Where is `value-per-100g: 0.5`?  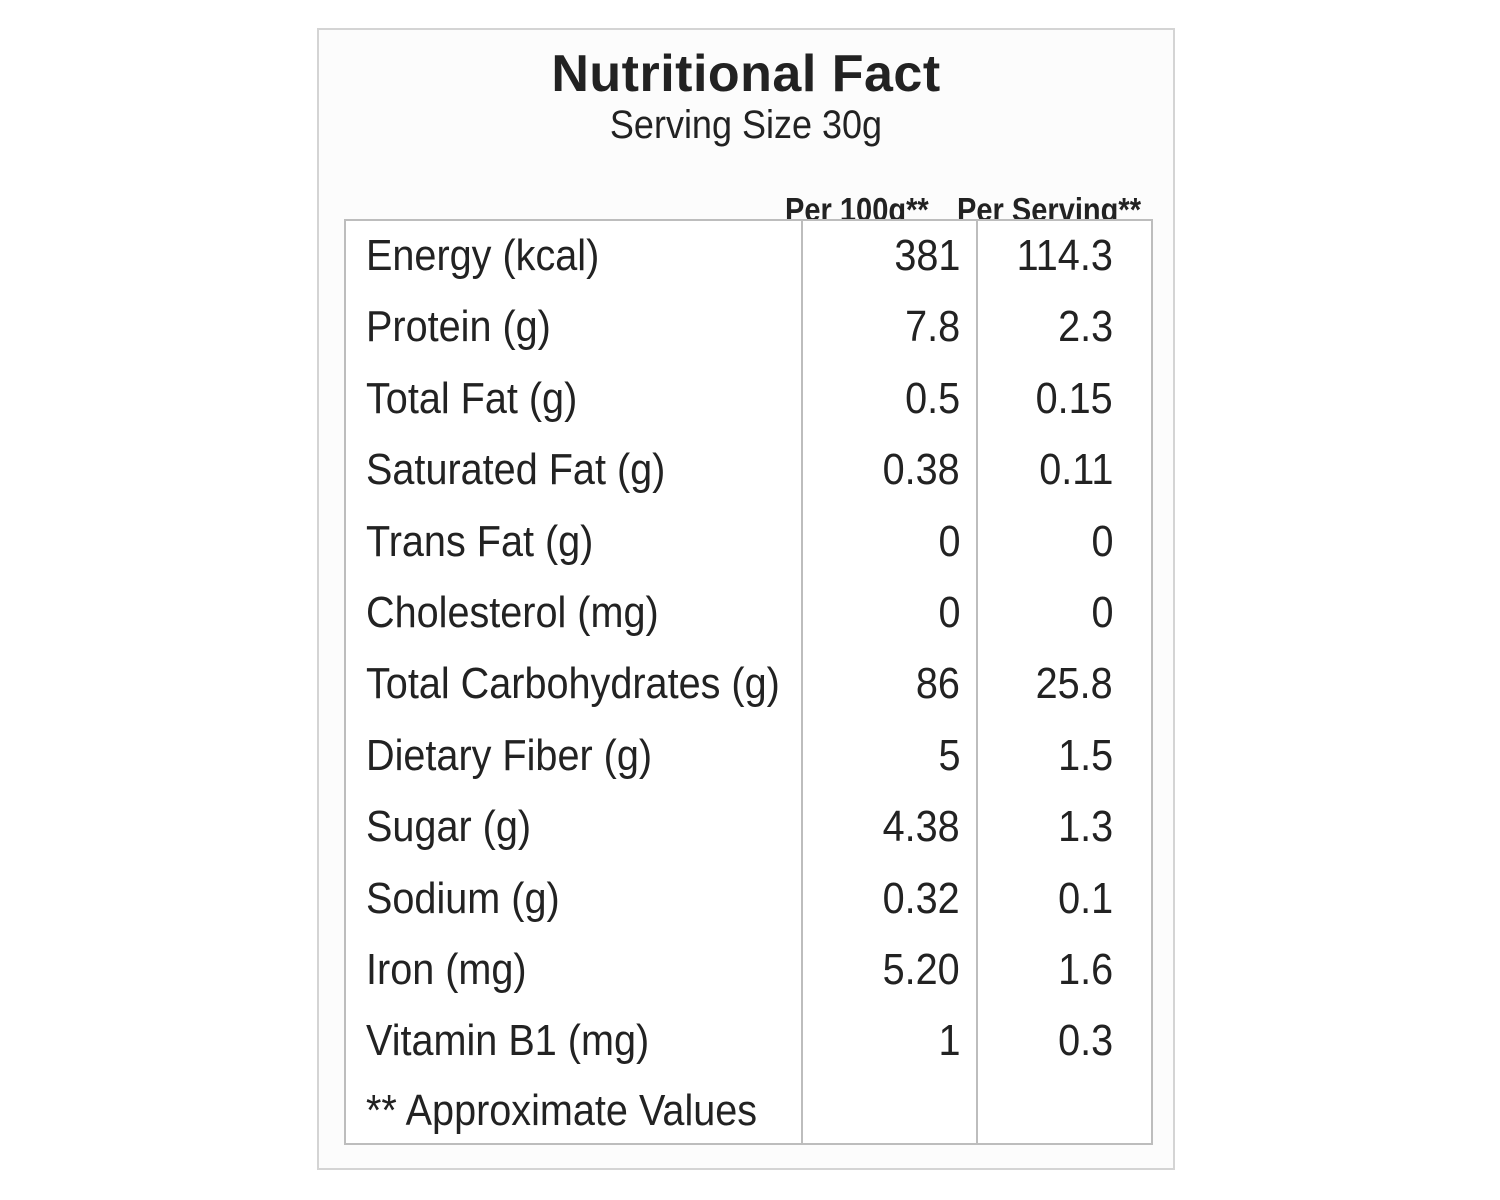 value-per-100g: 0.5 is located at coordinates (932, 398).